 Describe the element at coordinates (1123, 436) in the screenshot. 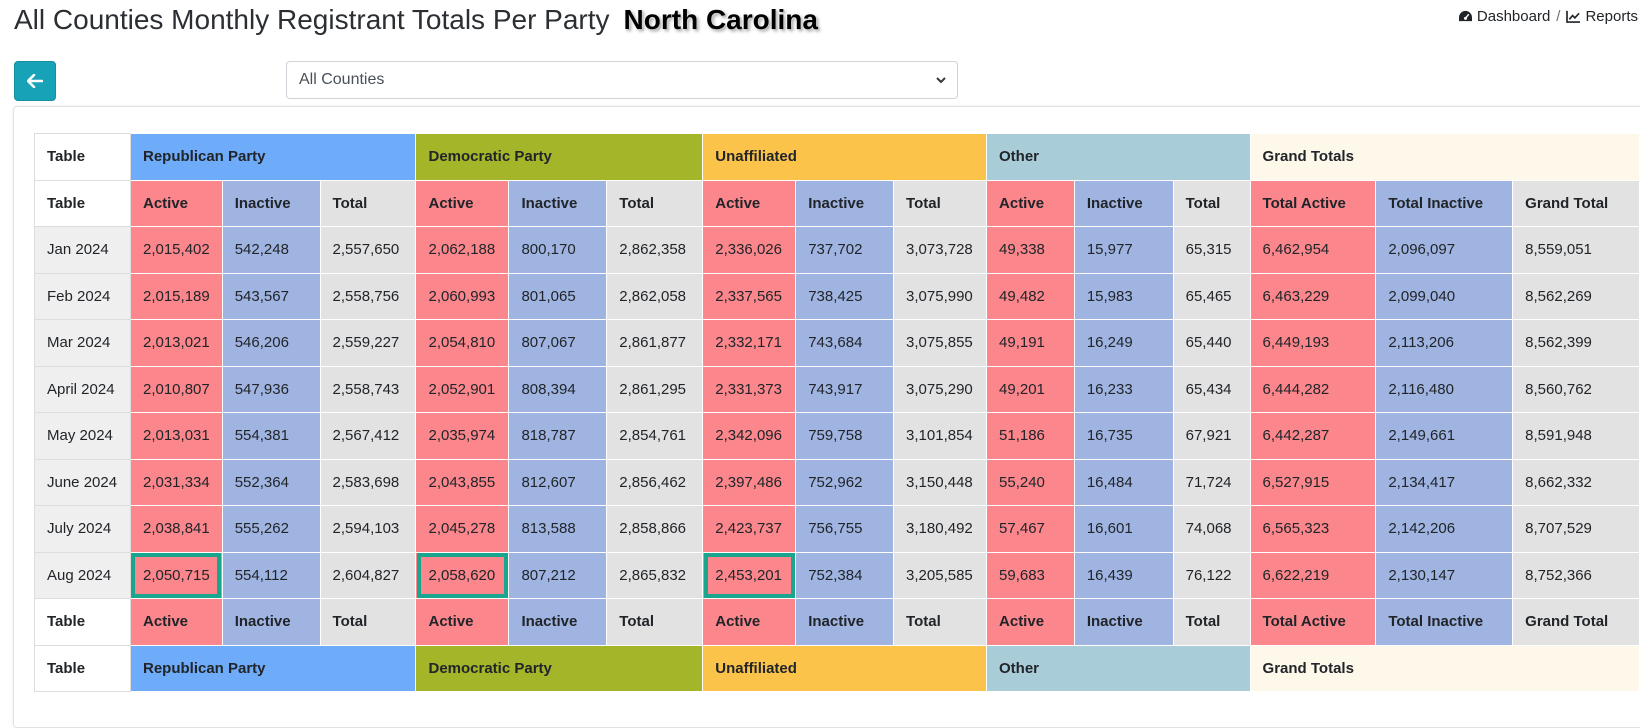

I see `table-cell: 16,735` at that location.